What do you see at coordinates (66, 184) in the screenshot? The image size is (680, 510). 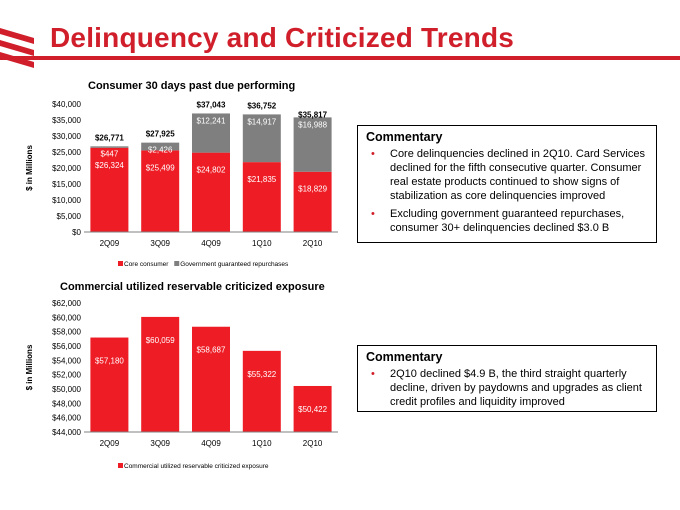 I see `y-tick-label: $15,000` at bounding box center [66, 184].